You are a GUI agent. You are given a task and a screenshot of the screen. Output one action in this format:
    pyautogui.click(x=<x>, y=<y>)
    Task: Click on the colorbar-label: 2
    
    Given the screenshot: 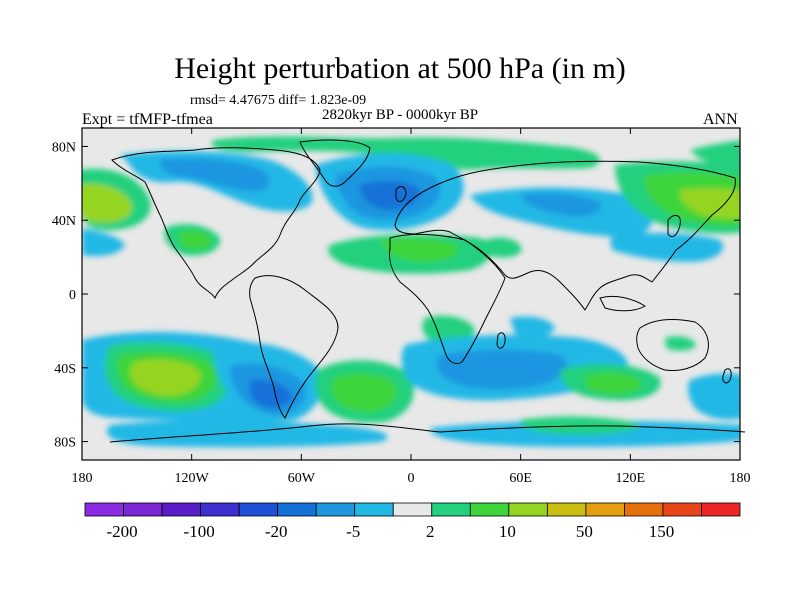 What is the action you would take?
    pyautogui.click(x=430, y=531)
    